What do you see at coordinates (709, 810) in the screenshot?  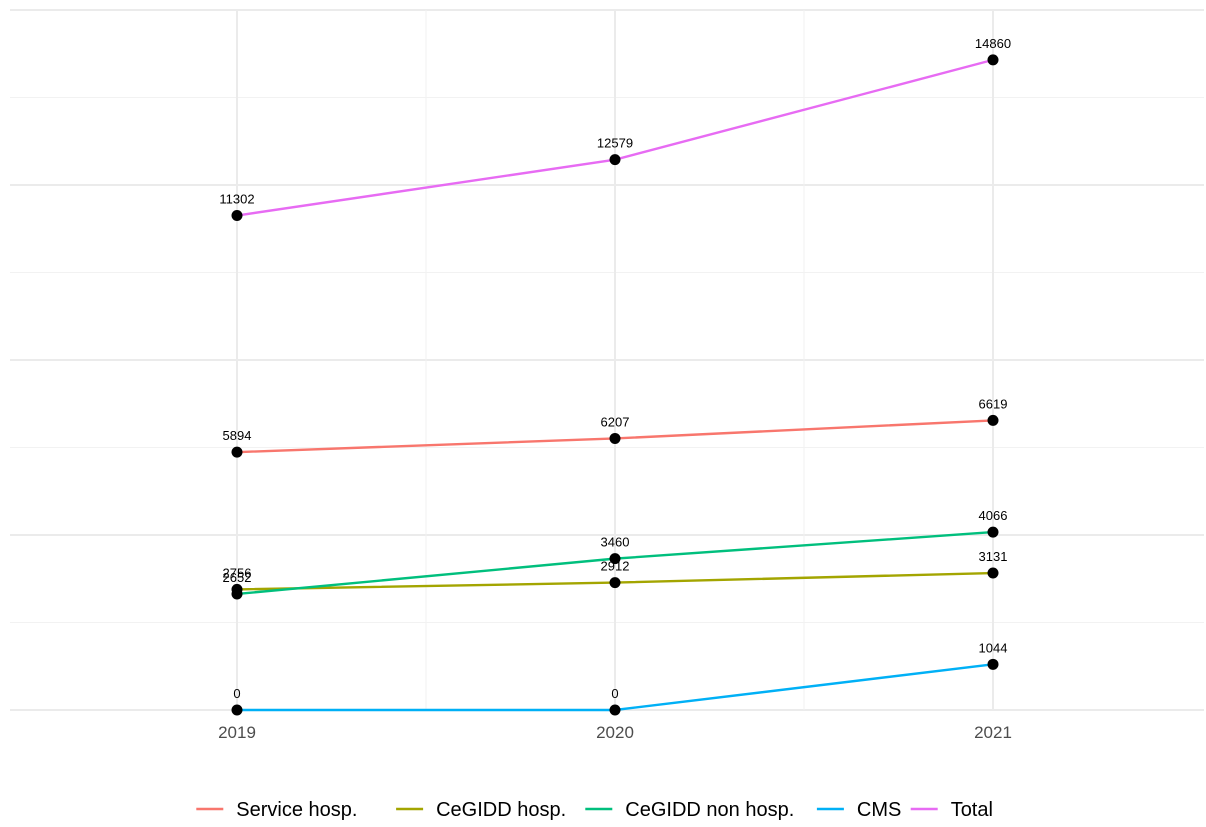 I see `legend-label-cegidd-non-hosp: CeGIDD non hosp.` at bounding box center [709, 810].